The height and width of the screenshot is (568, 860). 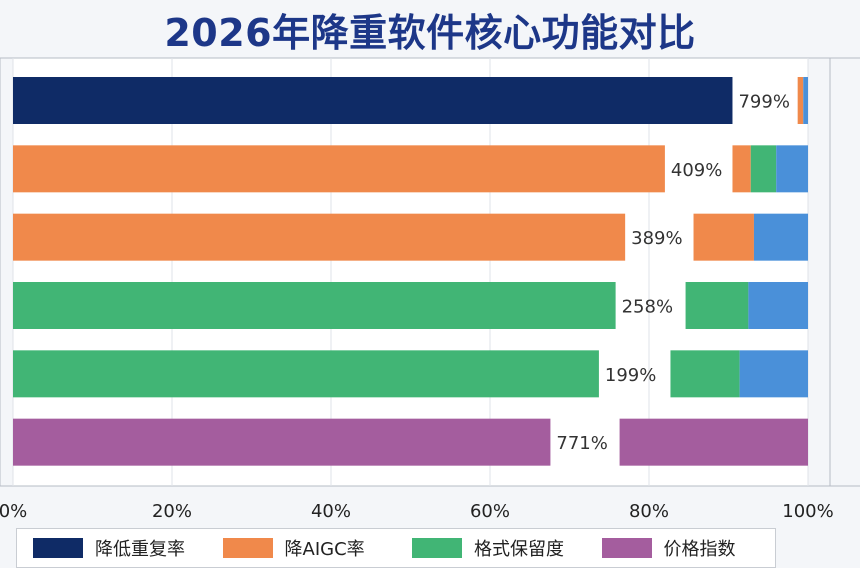 What do you see at coordinates (807, 511) in the screenshot?
I see `x-tick-label: 100%` at bounding box center [807, 511].